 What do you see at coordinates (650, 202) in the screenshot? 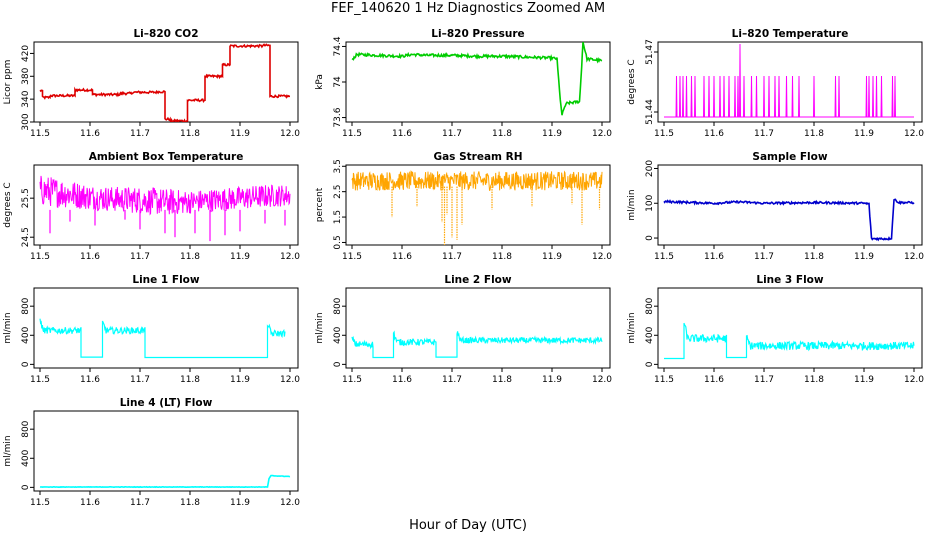
I see `y-tick-label: 100` at bounding box center [650, 202].